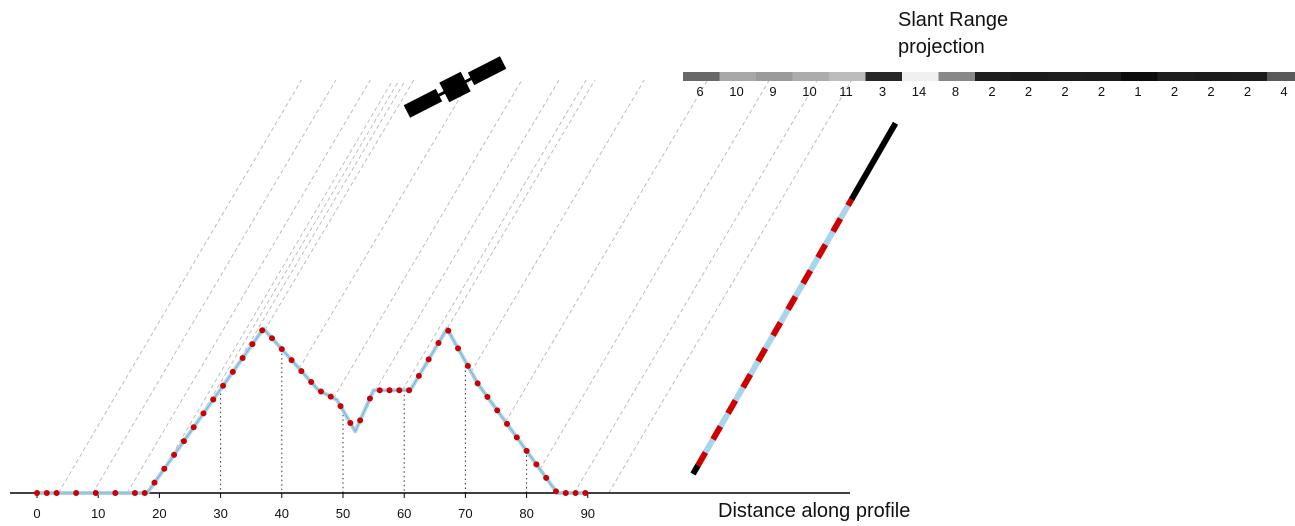 The height and width of the screenshot is (526, 1295). What do you see at coordinates (314, 507) in the screenshot?
I see `x-axis-ticks: 0 10 20 30 40 50 60 70 80 90` at bounding box center [314, 507].